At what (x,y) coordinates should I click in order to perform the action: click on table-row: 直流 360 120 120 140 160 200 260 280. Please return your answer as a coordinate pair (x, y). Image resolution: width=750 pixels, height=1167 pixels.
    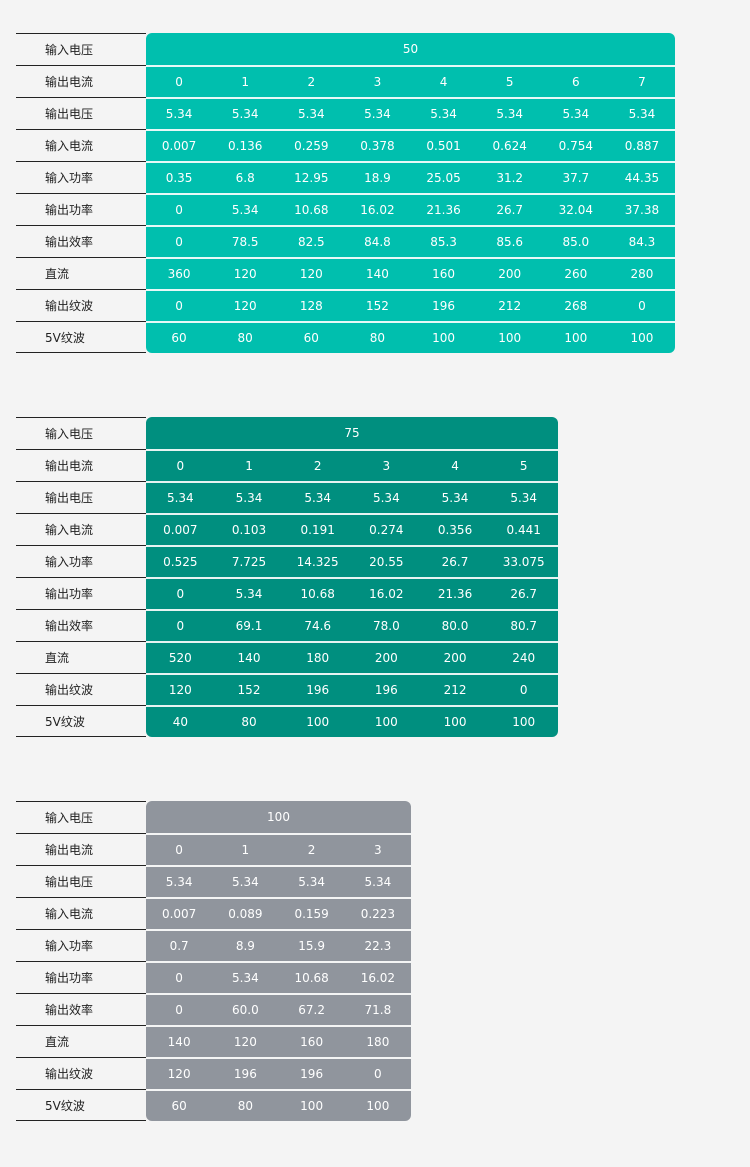
    Looking at the image, I should click on (345, 273).